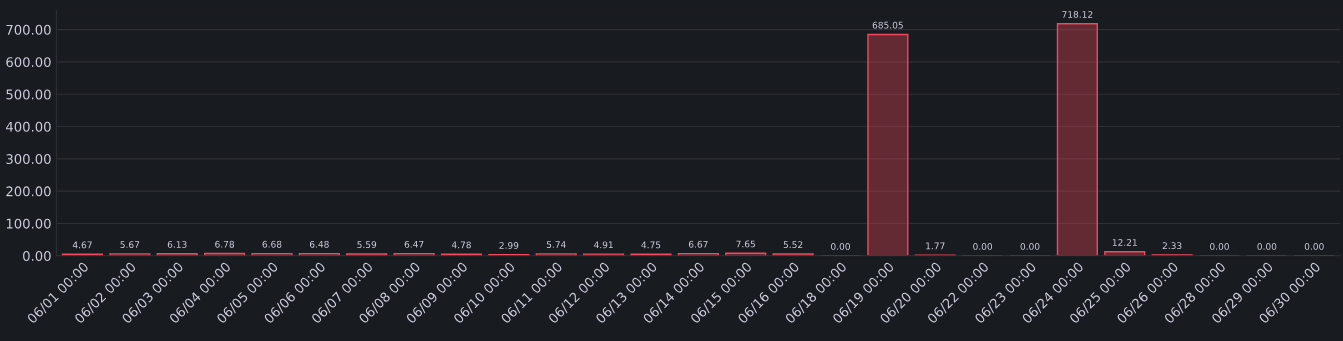  What do you see at coordinates (793, 245) in the screenshot?
I see `data-label: 5.52` at bounding box center [793, 245].